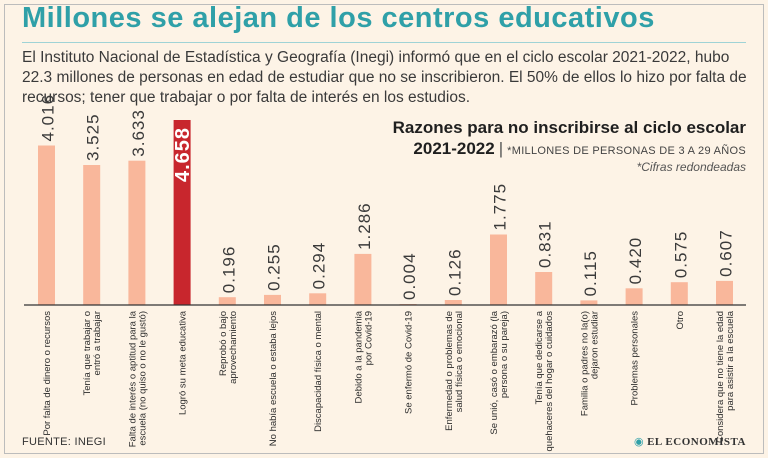  I want to click on value-label-2: 3.633, so click(138, 133).